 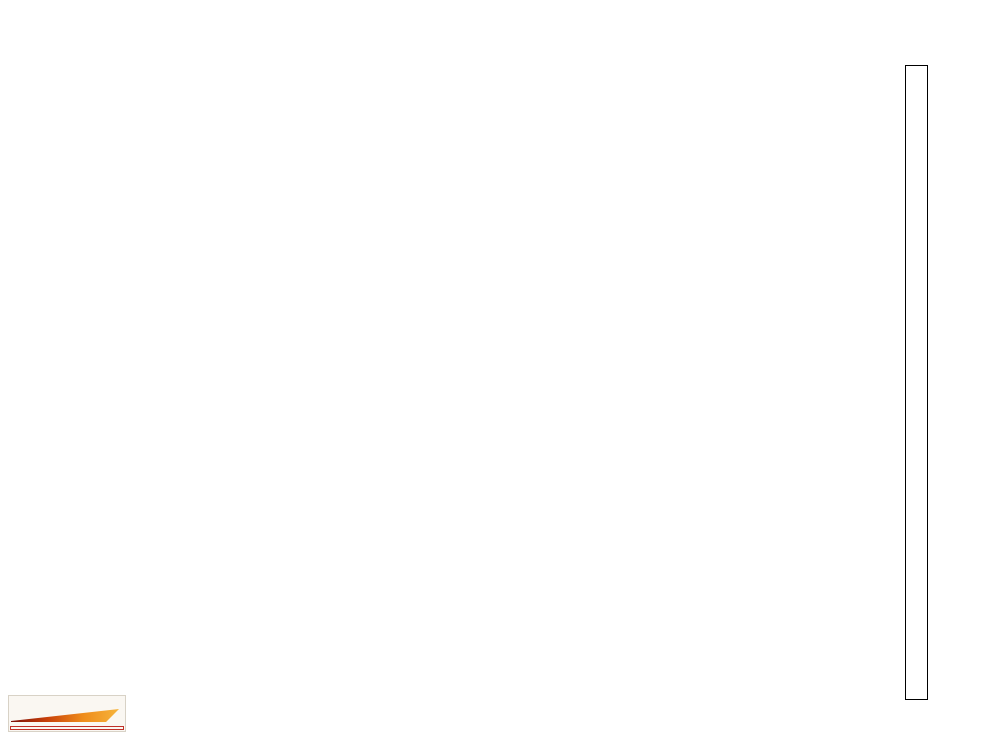 What do you see at coordinates (67, 728) in the screenshot?
I see `acis-subtitle-text` at bounding box center [67, 728].